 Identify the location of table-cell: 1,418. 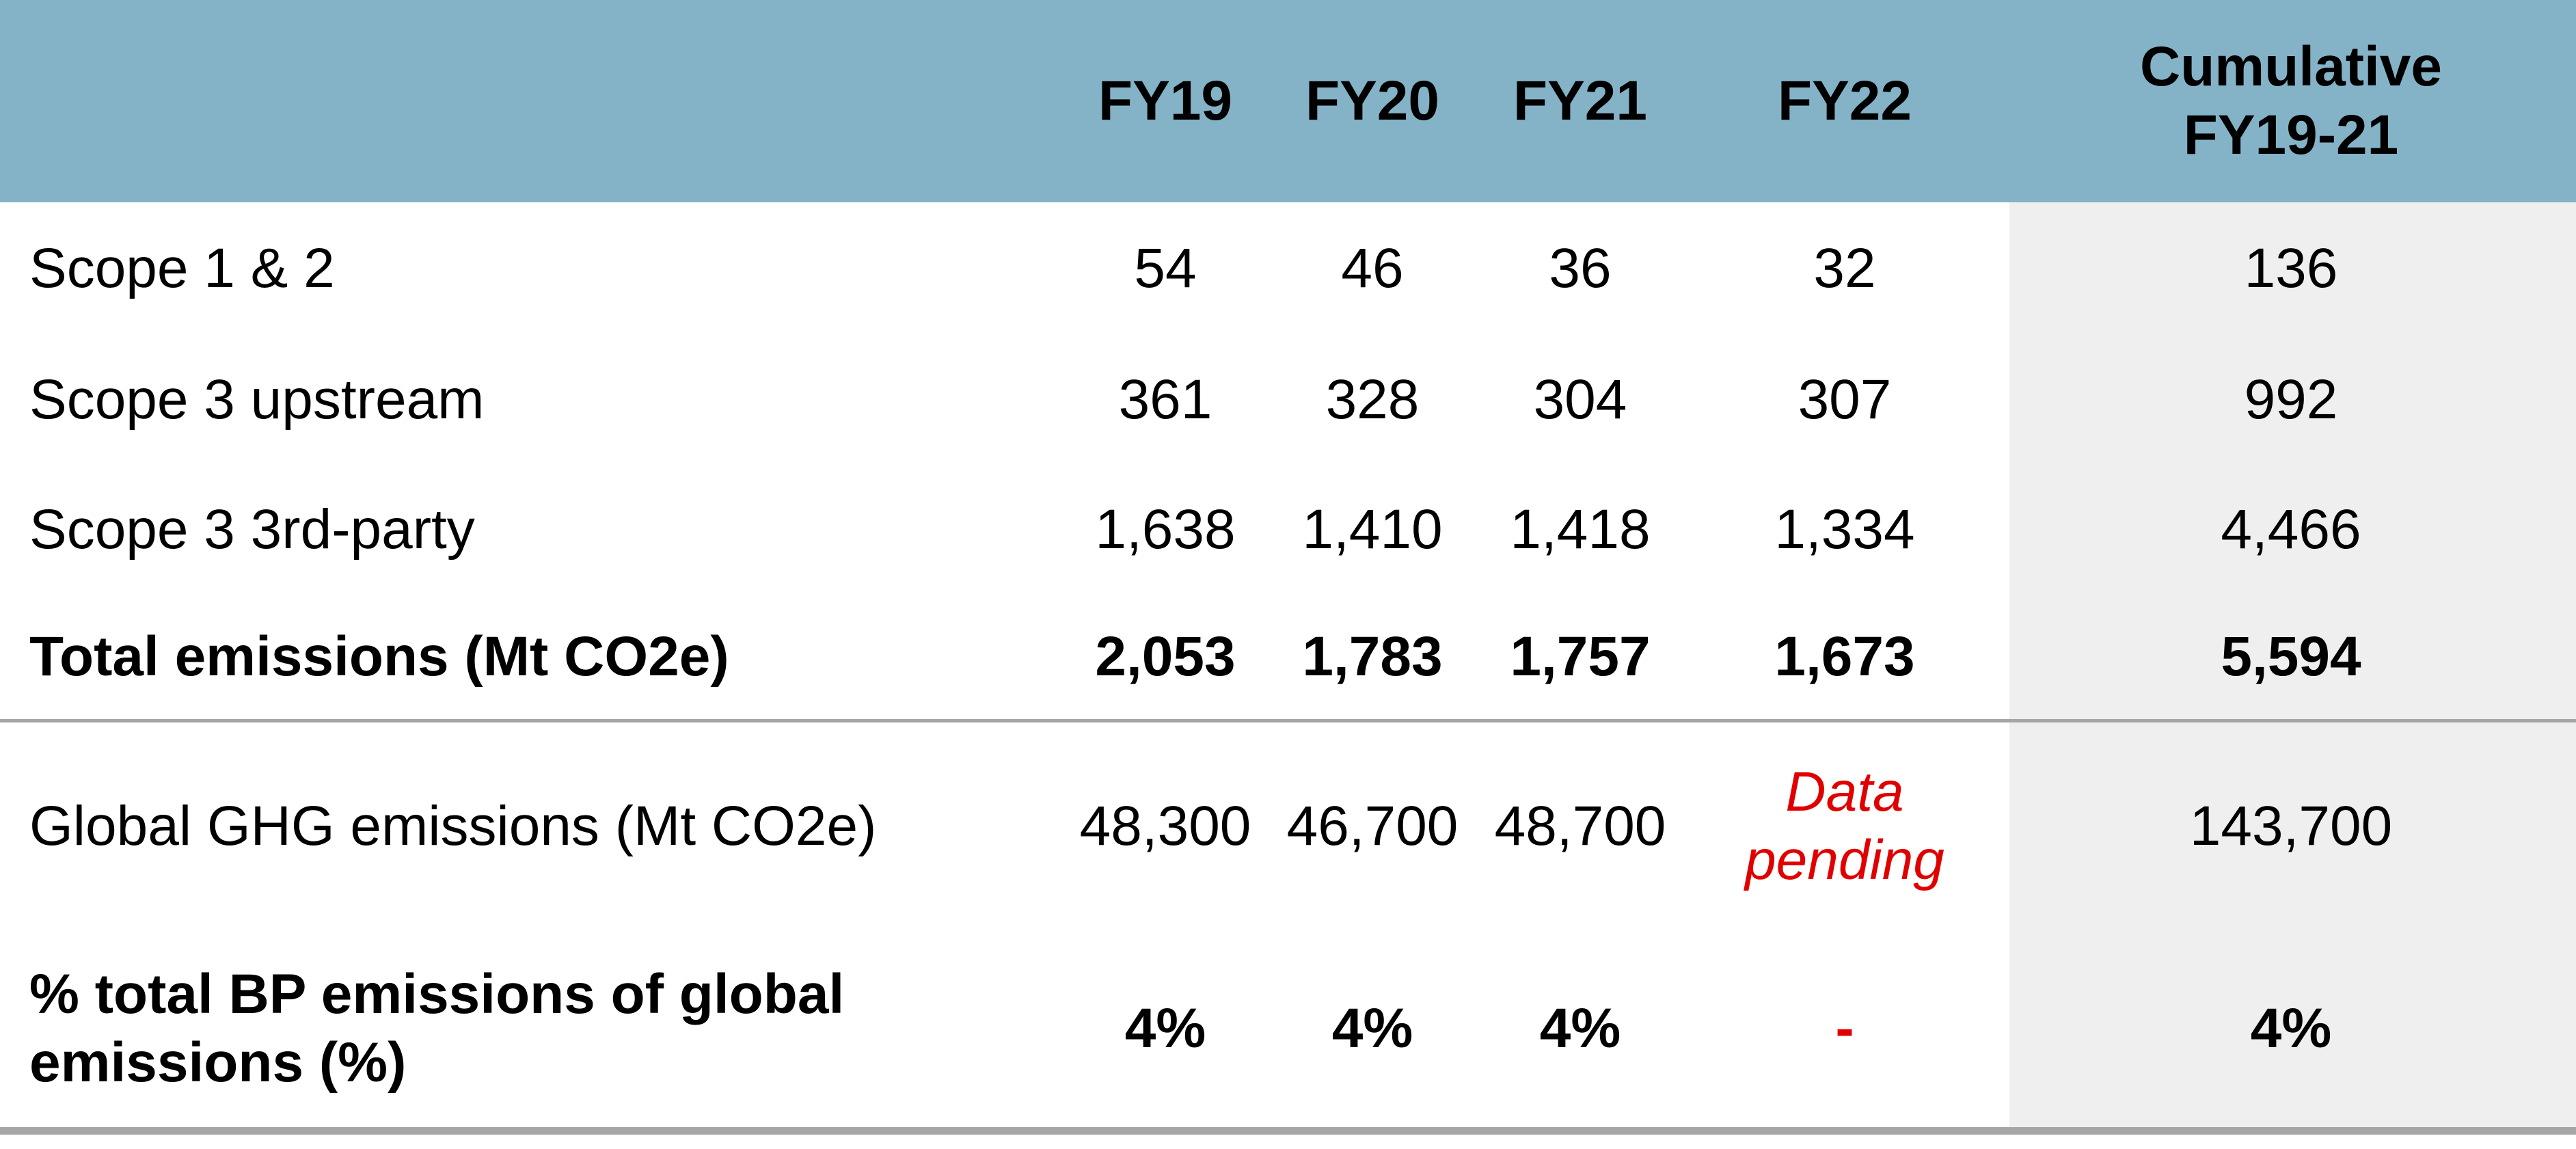
(1581, 529).